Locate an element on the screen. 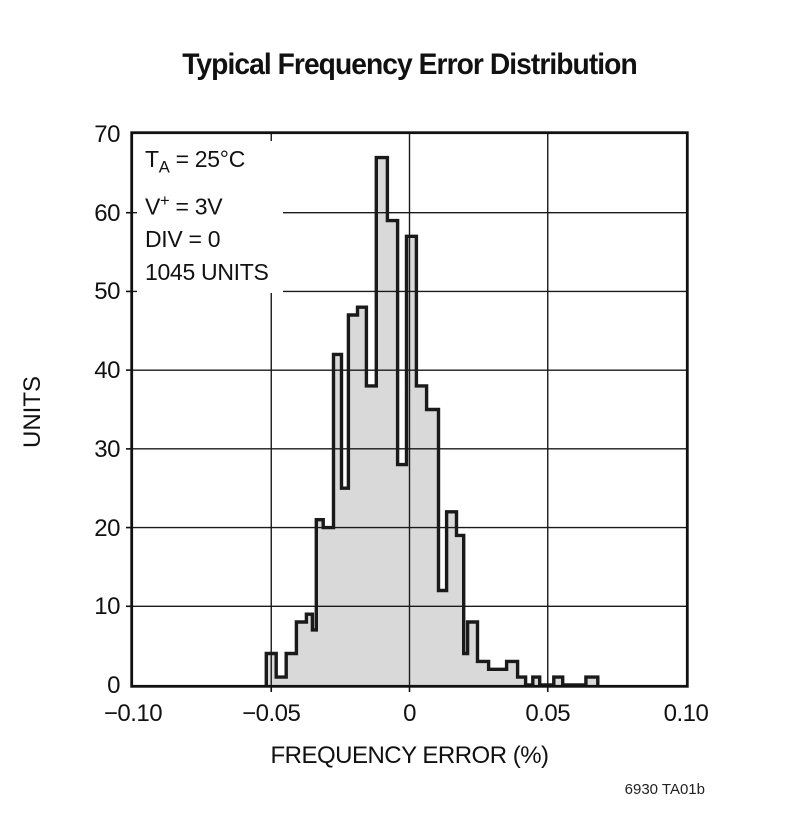  y-tick-label-60: 60 is located at coordinates (107, 213).